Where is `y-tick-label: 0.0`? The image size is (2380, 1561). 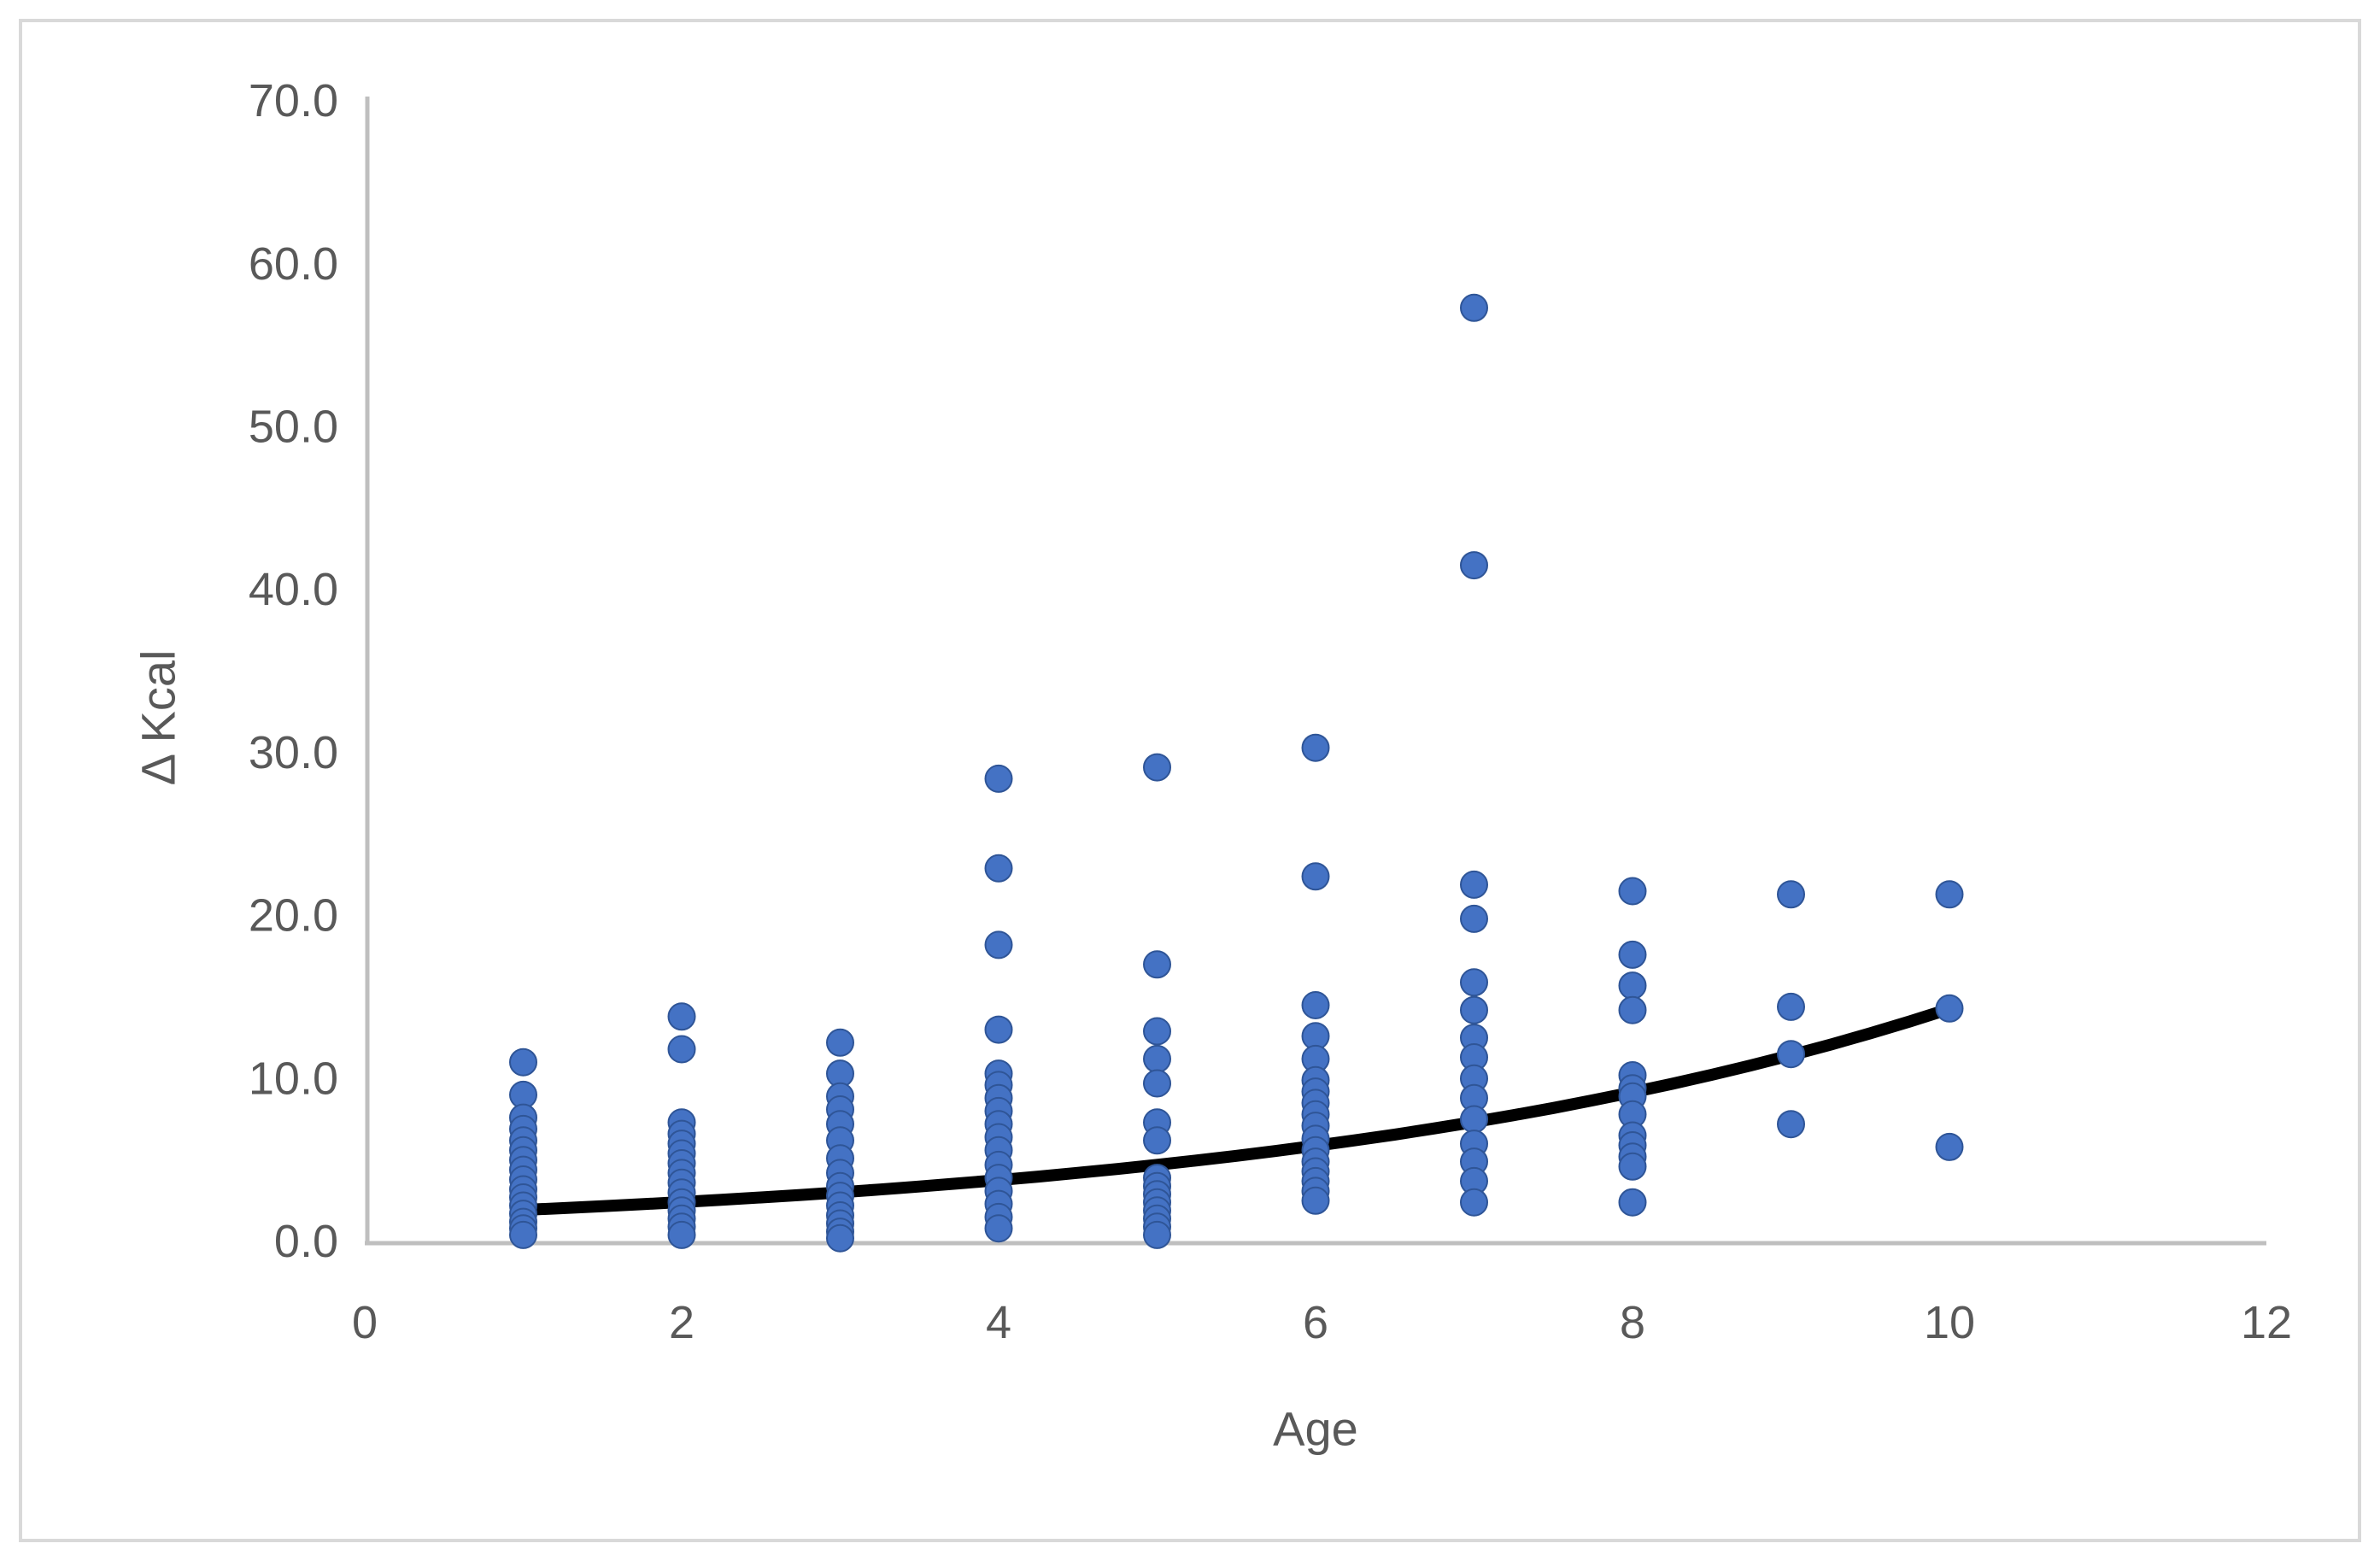 y-tick-label: 0.0 is located at coordinates (306, 1241).